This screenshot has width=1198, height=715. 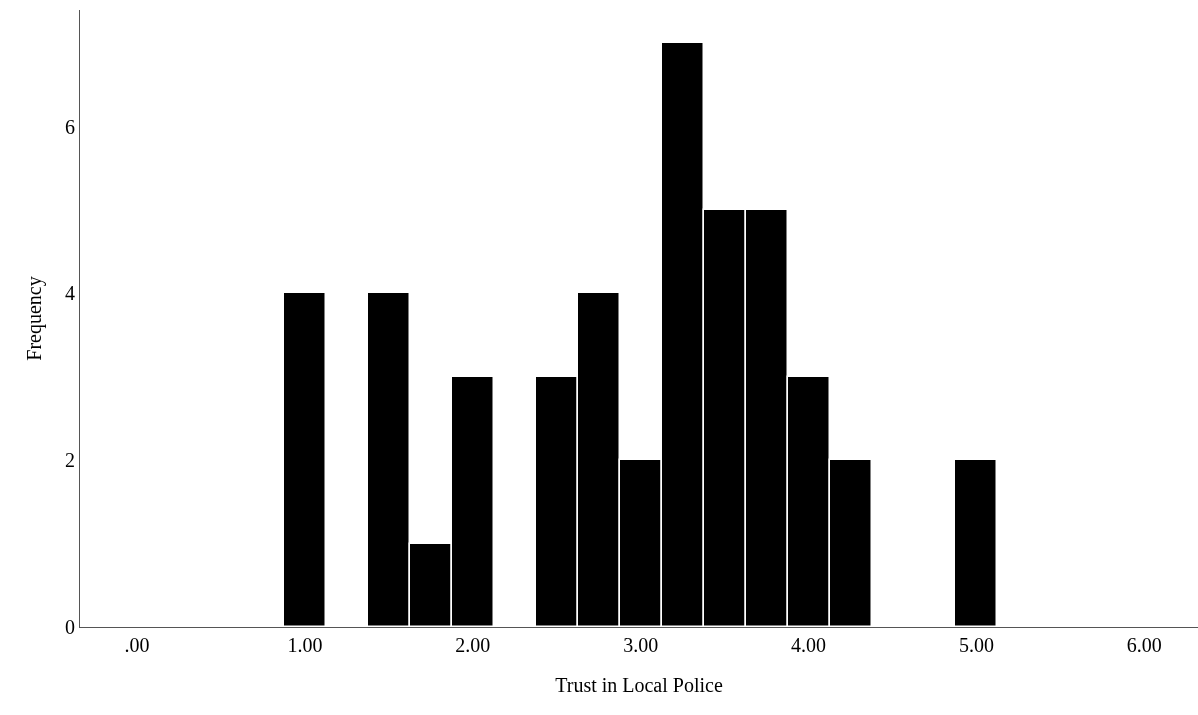 I want to click on y-tick-label: 0, so click(x=70, y=627).